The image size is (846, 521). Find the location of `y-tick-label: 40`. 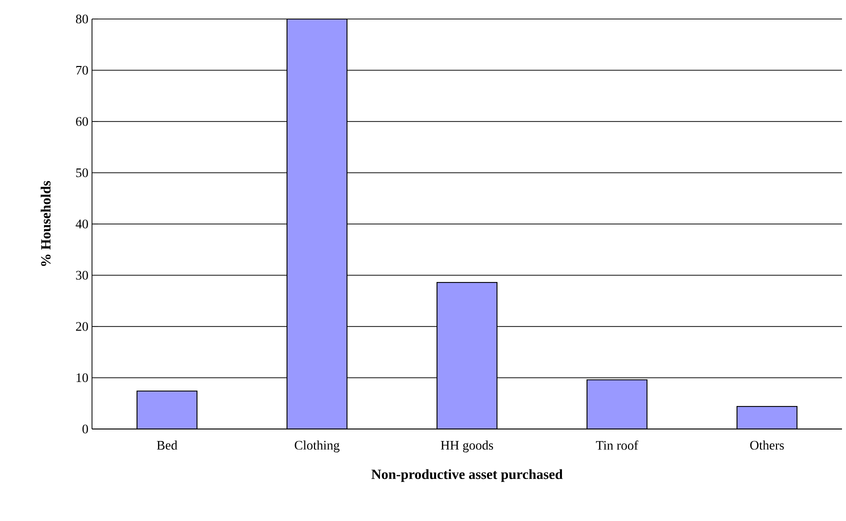

y-tick-label: 40 is located at coordinates (82, 224).